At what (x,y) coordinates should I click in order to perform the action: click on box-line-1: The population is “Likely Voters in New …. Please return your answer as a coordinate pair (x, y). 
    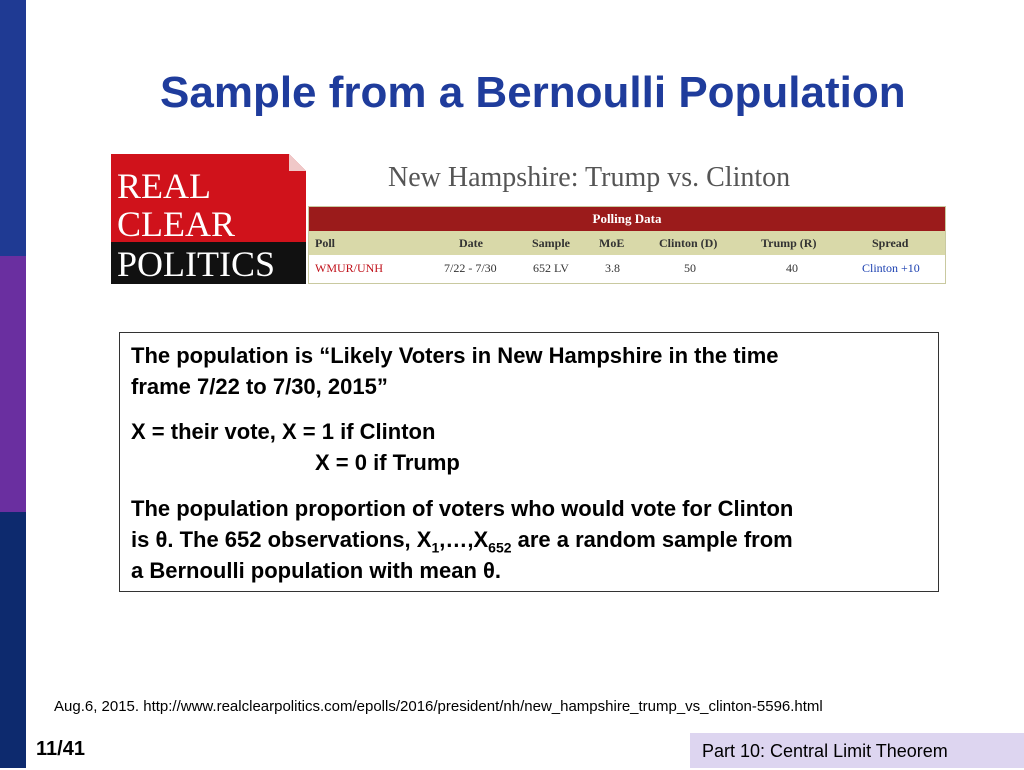
    Looking at the image, I should click on (455, 355).